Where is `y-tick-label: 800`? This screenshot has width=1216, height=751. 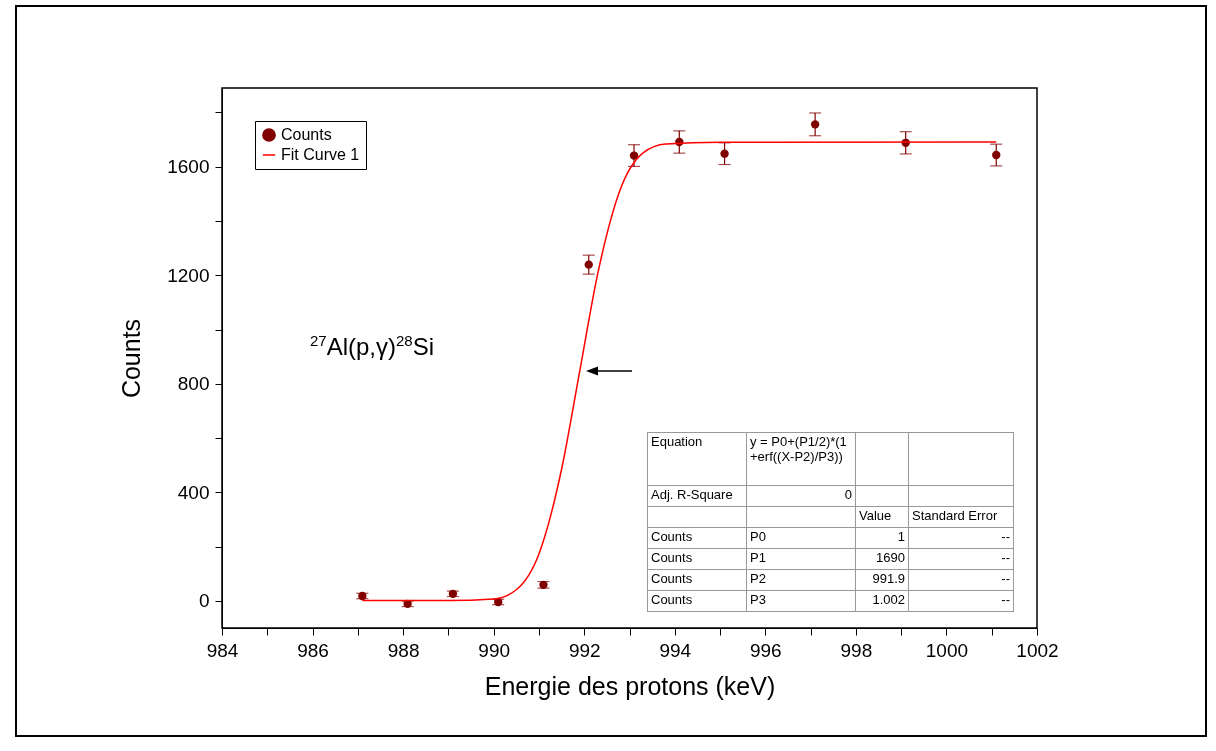 y-tick-label: 800 is located at coordinates (193, 384).